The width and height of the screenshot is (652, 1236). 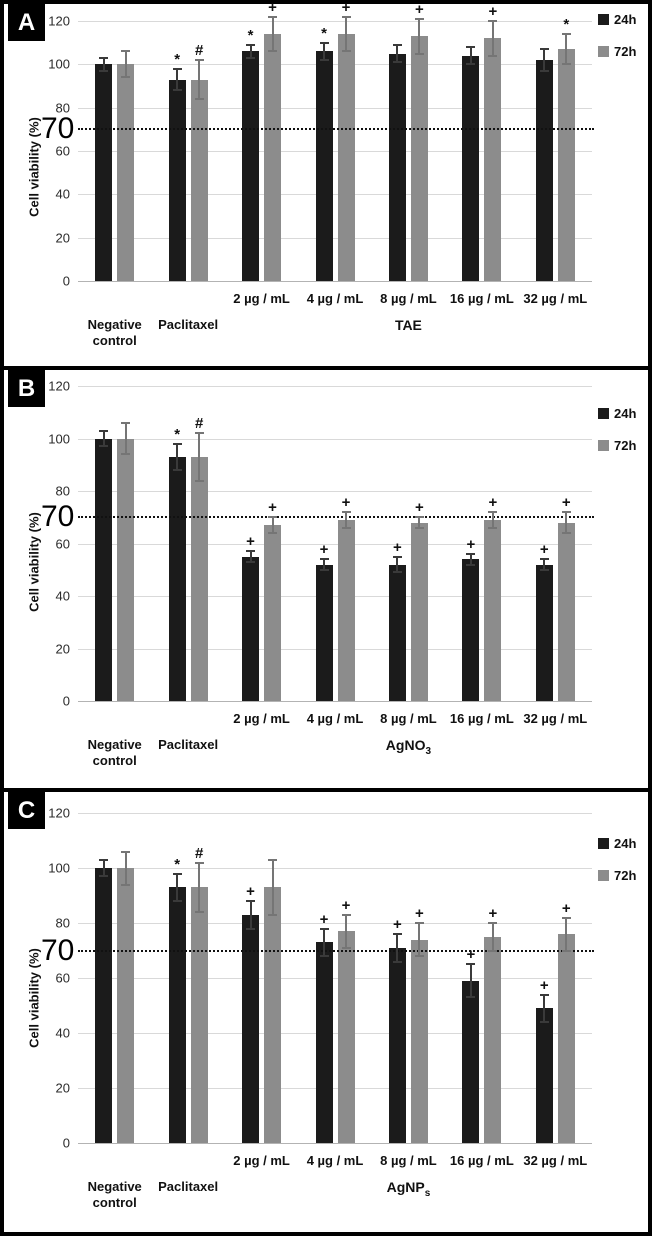 What do you see at coordinates (408, 718) in the screenshot?
I see `x-category-label: 8 µg / mL` at bounding box center [408, 718].